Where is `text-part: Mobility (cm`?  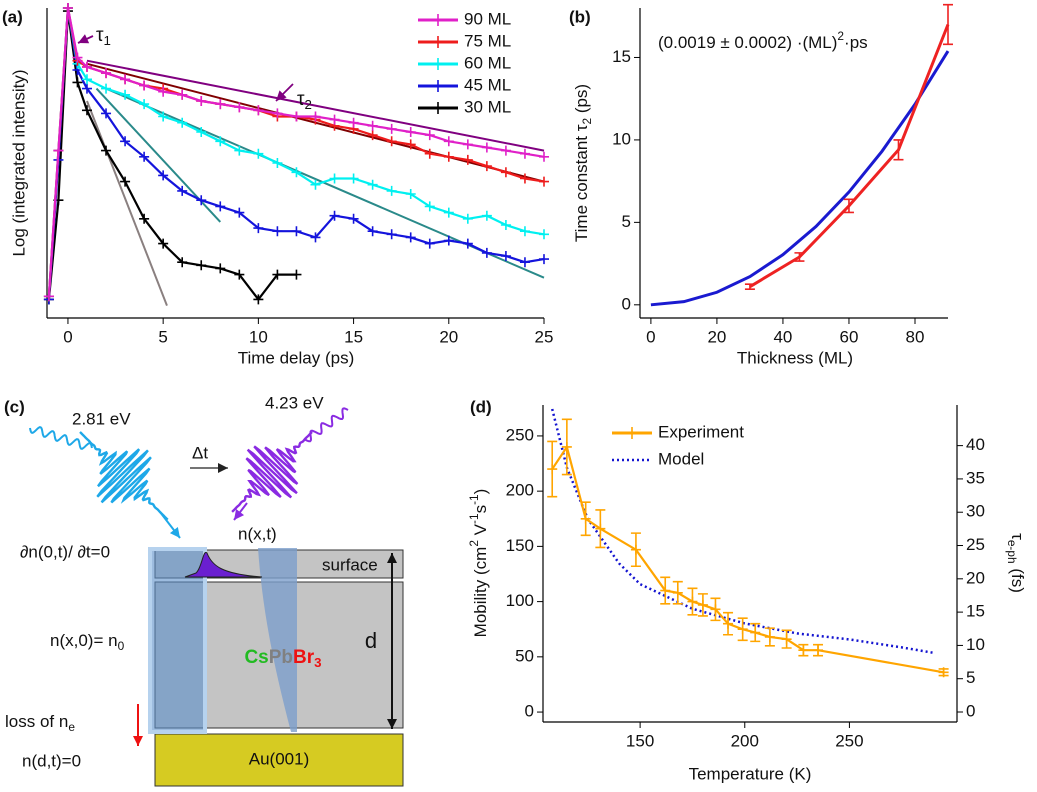 text-part: Mobility (cm is located at coordinates (480, 592).